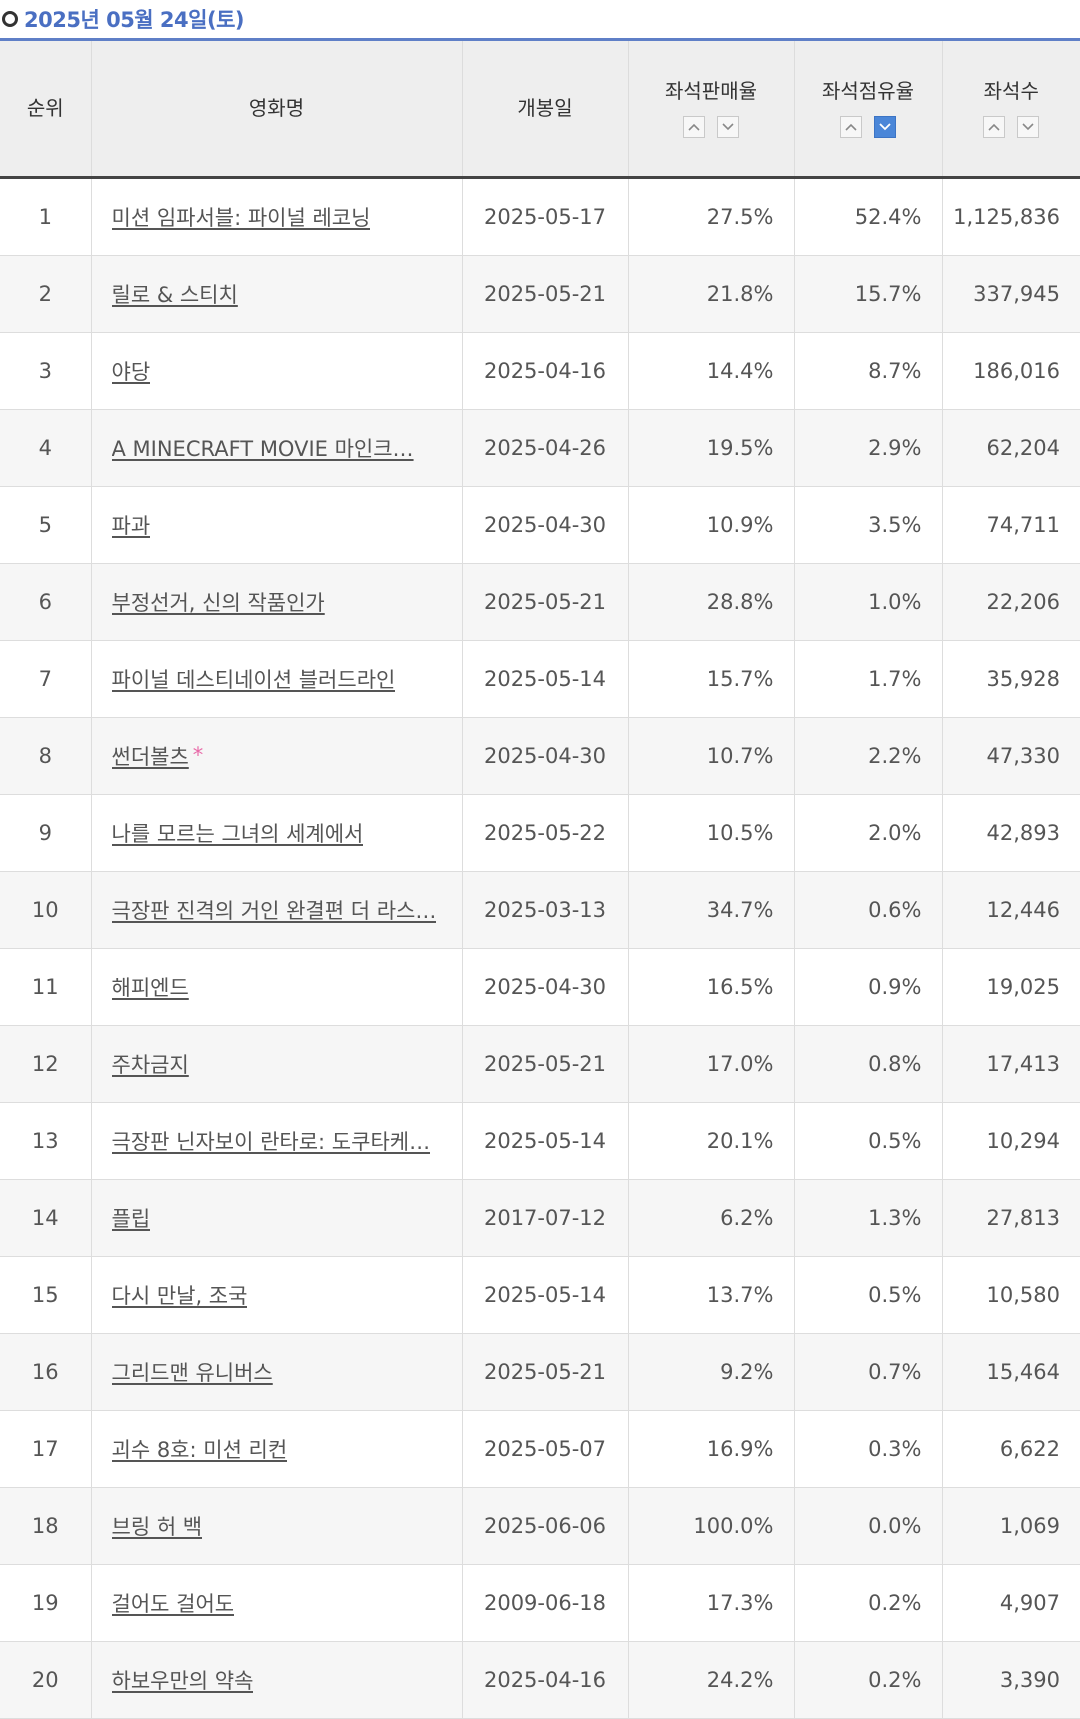 The image size is (1080, 1719). Describe the element at coordinates (1011, 910) in the screenshot. I see `seats-cell: 12,446` at that location.